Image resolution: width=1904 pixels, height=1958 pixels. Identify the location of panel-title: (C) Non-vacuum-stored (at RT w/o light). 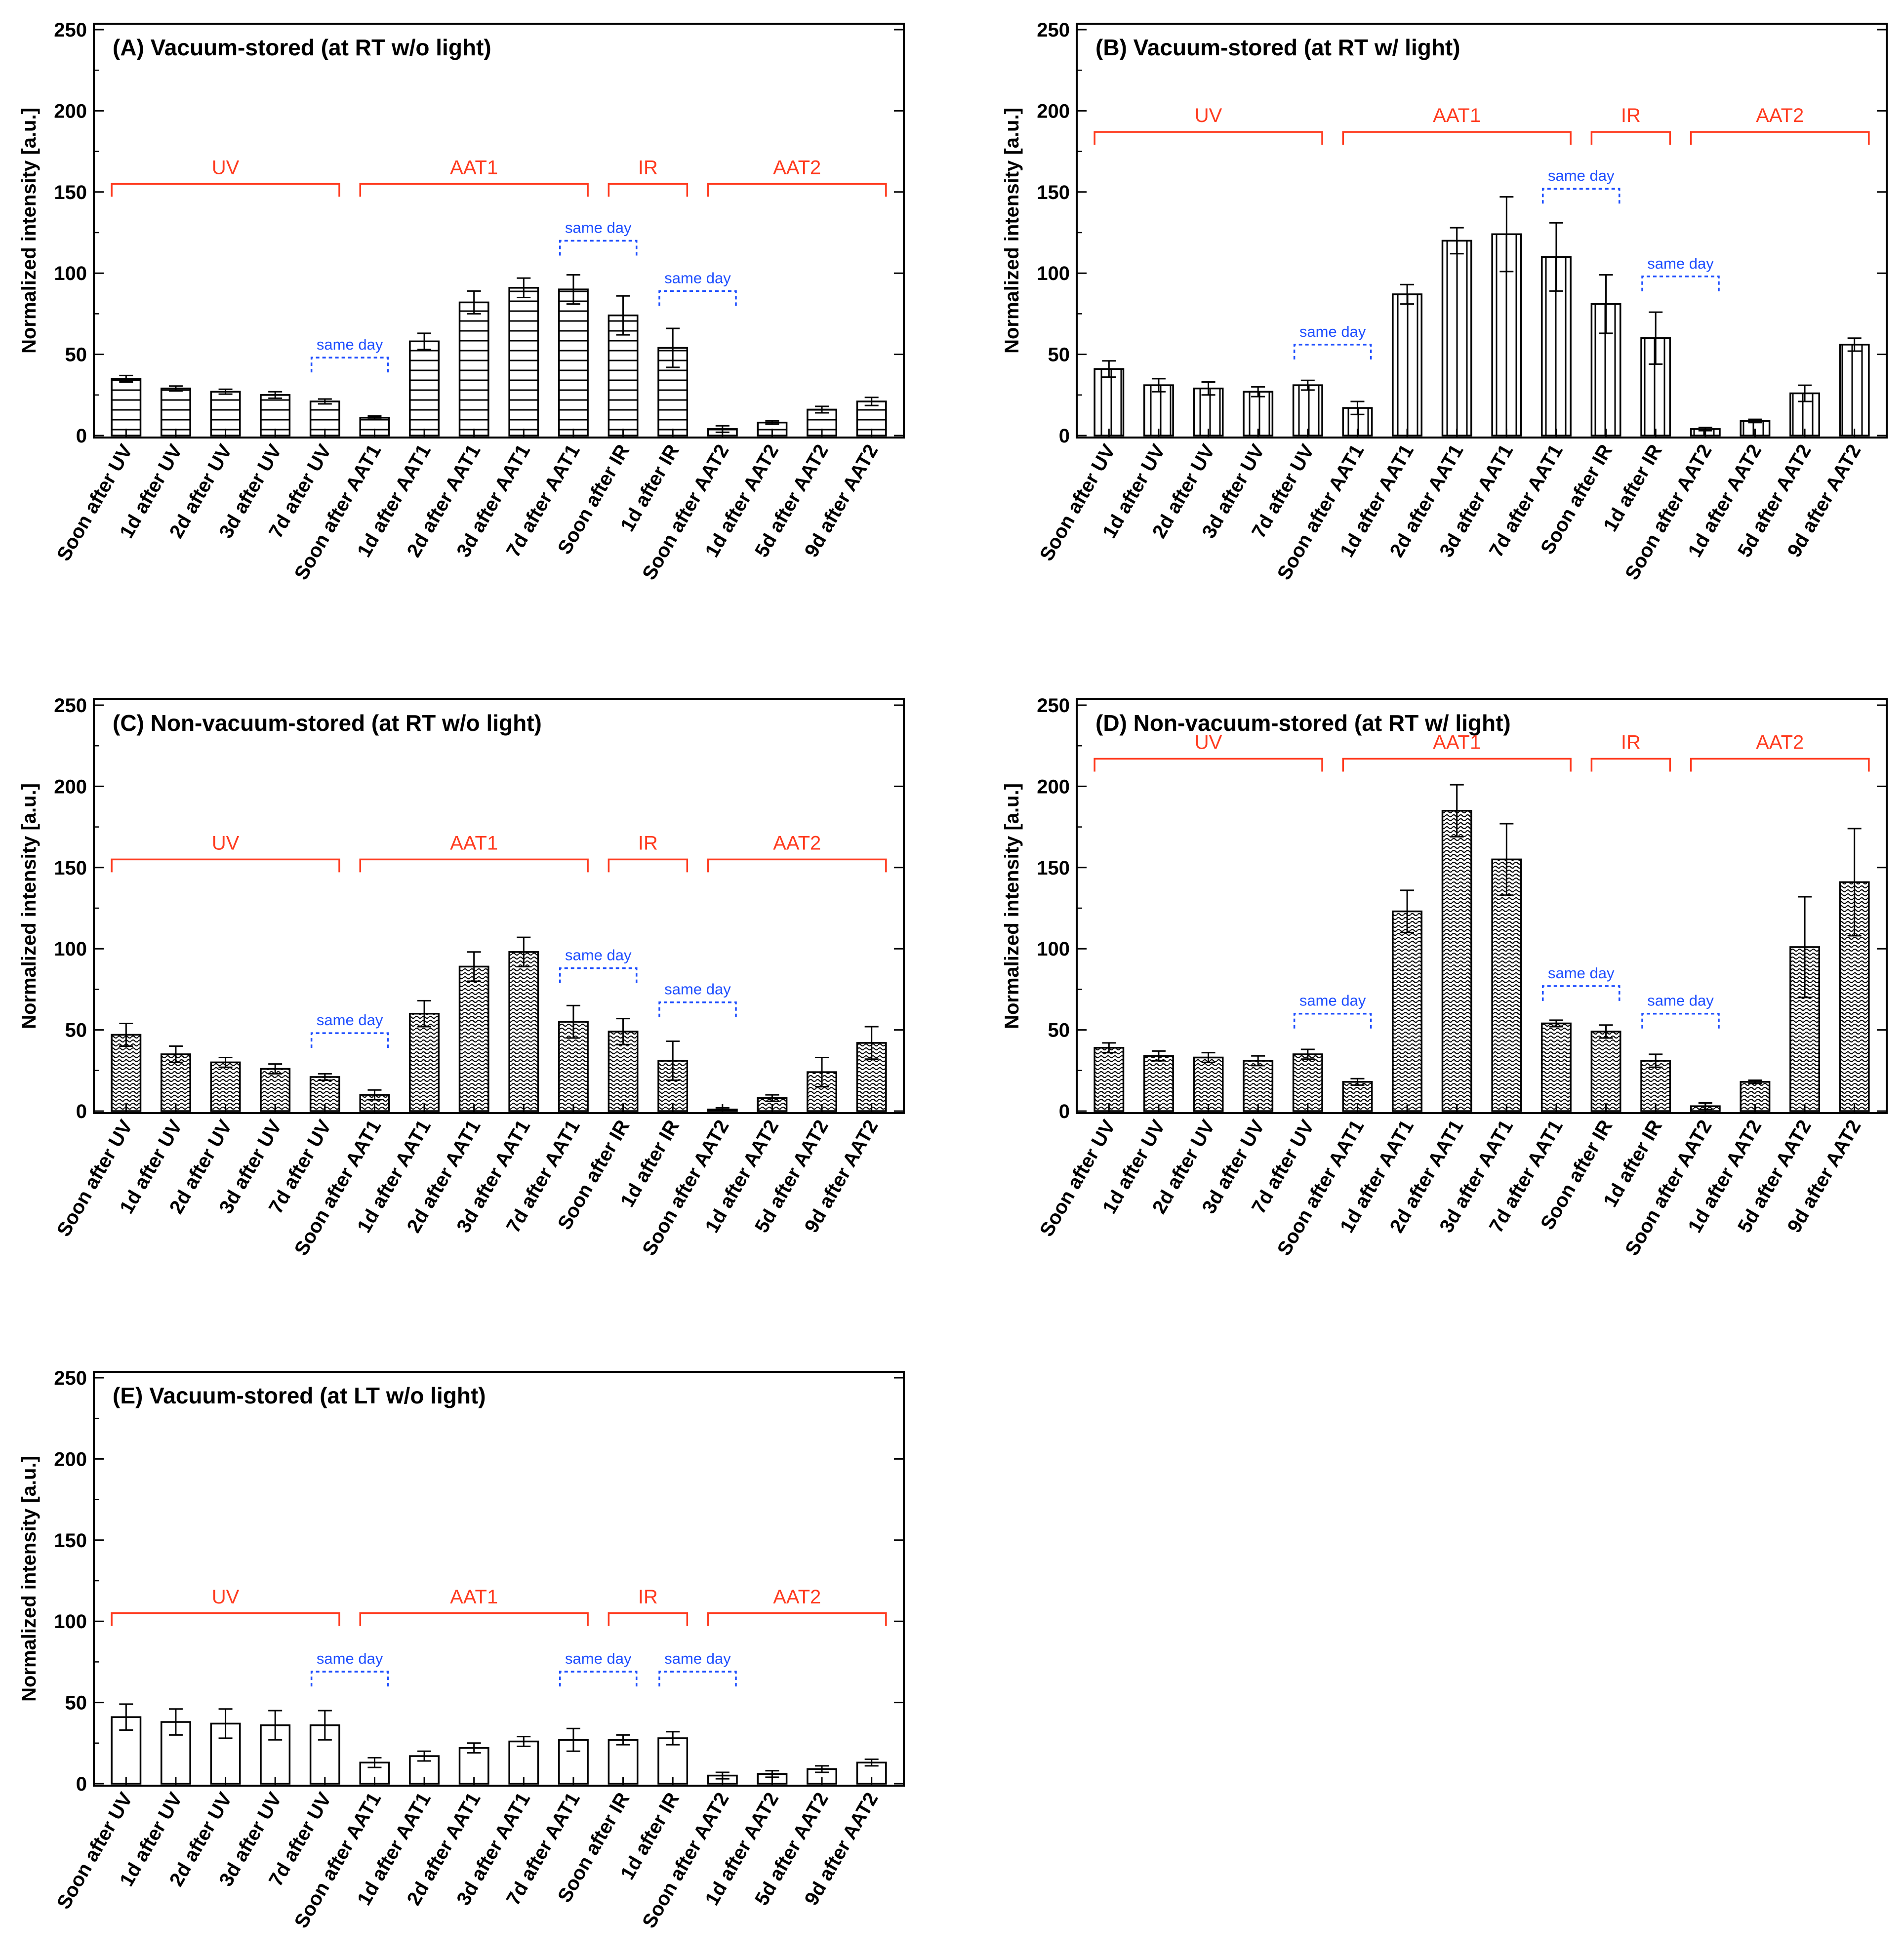
(328, 723).